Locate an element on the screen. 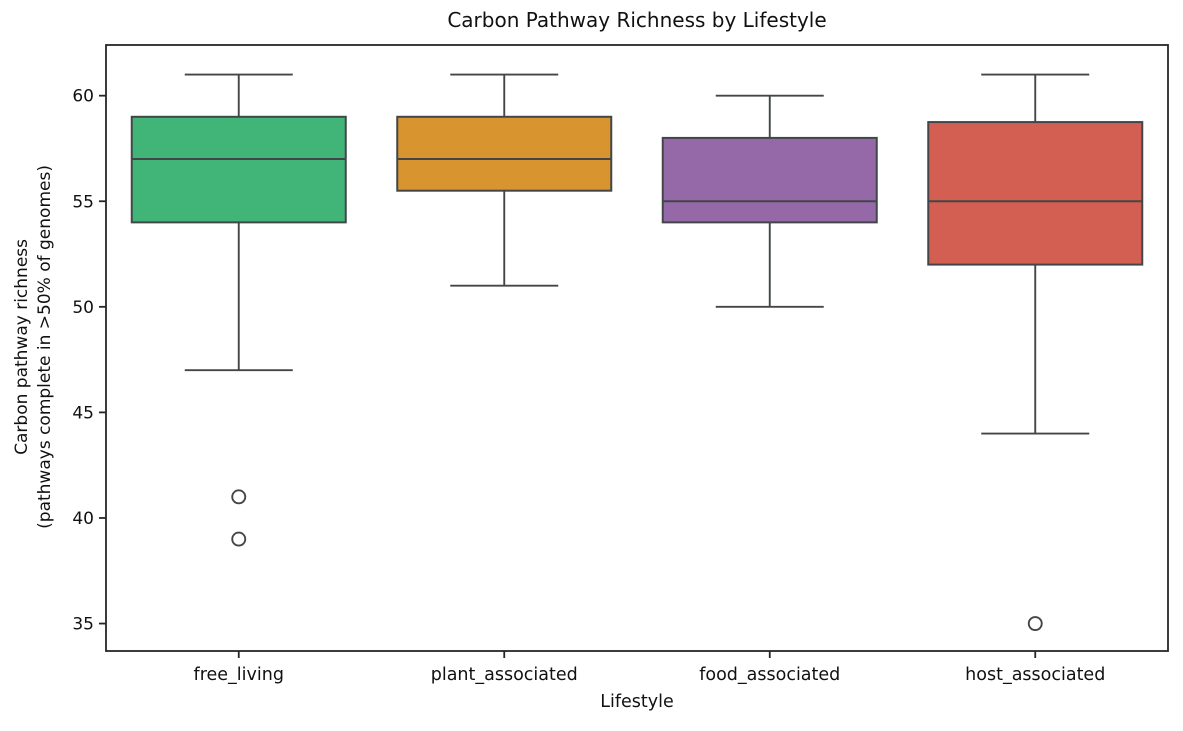  y-tick-label: 55 is located at coordinates (83, 202).